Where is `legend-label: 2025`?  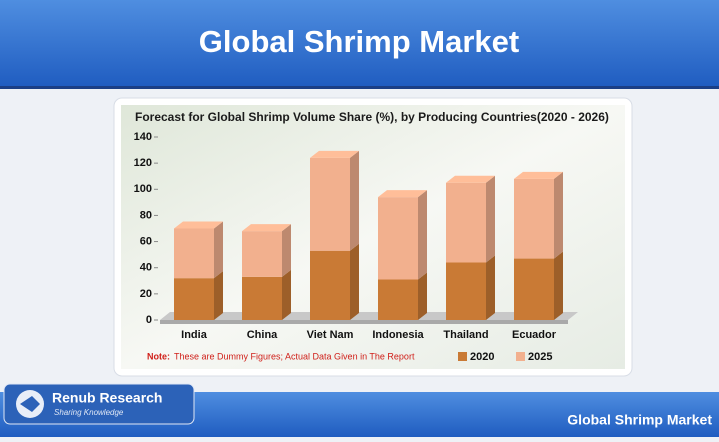
legend-label: 2025 is located at coordinates (540, 357).